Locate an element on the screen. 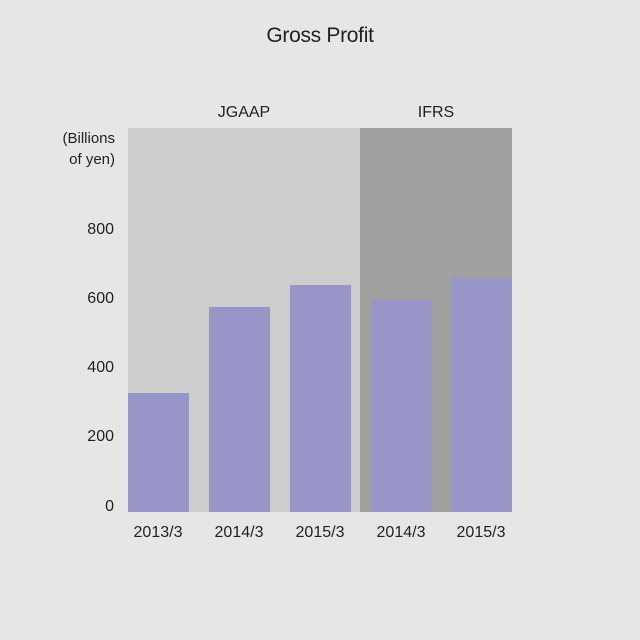 This screenshot has height=640, width=640. bar-2015-3-ifrs is located at coordinates (481, 394).